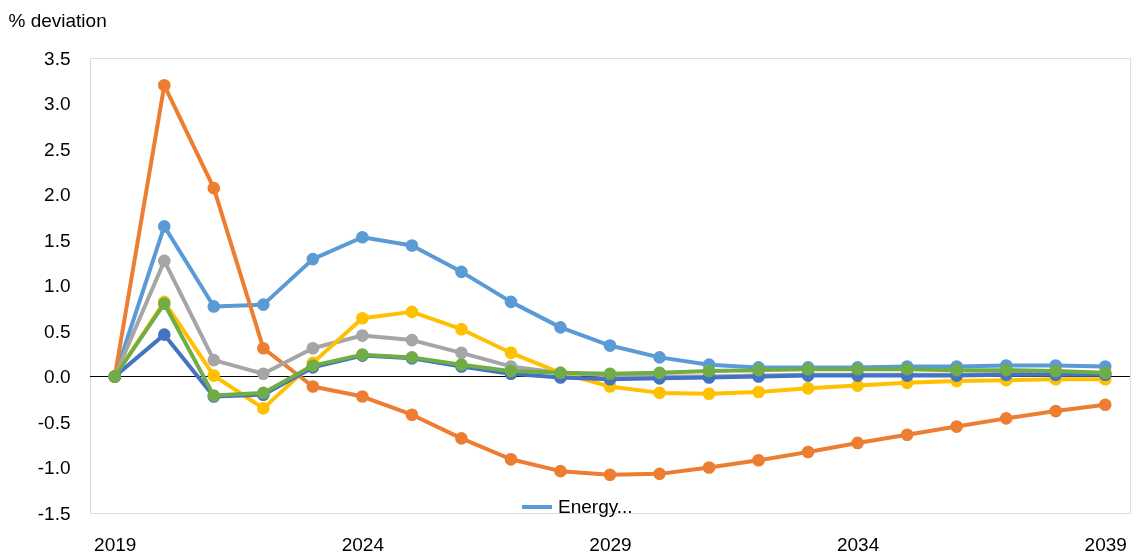 The width and height of the screenshot is (1138, 557). I want to click on x-tick-label: 2019, so click(115, 544).